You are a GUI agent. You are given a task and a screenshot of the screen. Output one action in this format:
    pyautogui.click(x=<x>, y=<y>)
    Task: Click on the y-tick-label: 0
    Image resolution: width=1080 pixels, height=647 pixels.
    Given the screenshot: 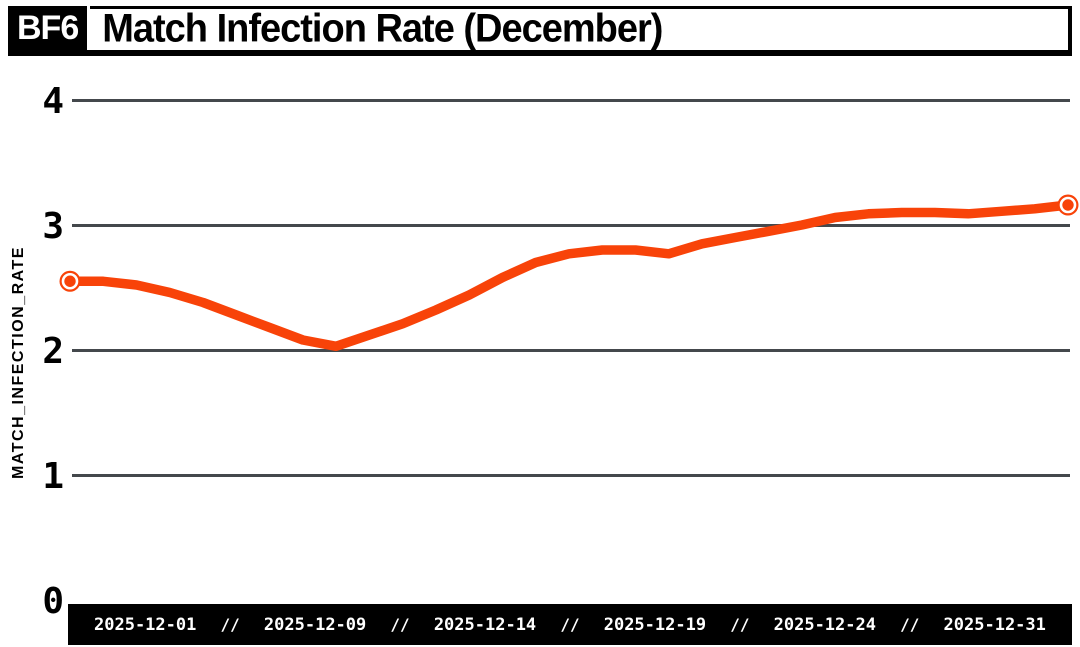 What is the action you would take?
    pyautogui.click(x=53, y=601)
    